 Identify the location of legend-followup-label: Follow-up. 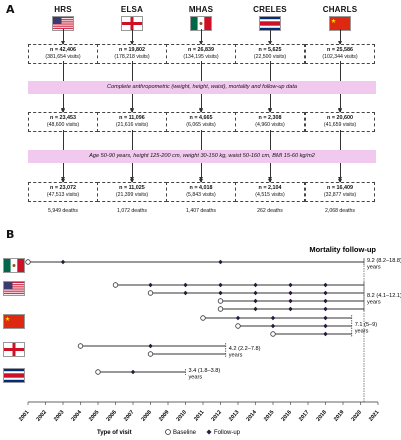
(227, 433).